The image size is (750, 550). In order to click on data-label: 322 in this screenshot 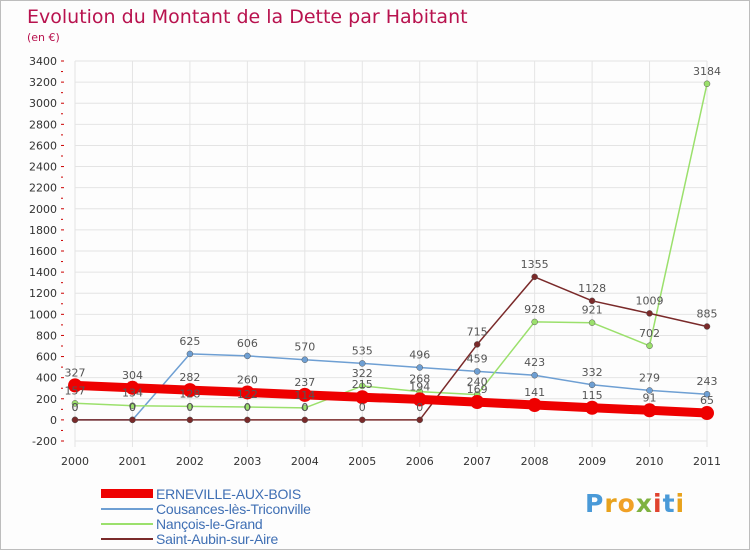, I will do `click(362, 373)`.